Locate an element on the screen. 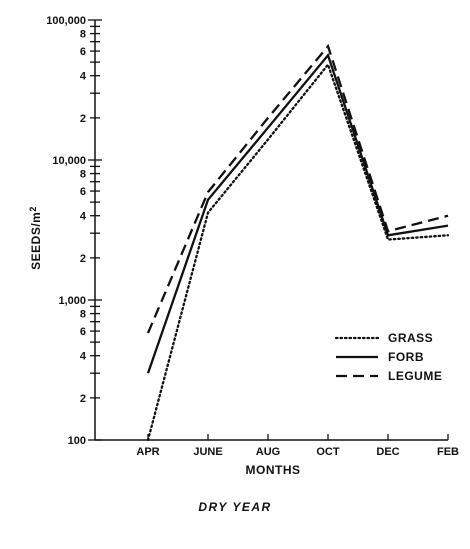 Image resolution: width=470 pixels, height=549 pixels. y-axis-title-text: SEEDS/m is located at coordinates (36, 241).